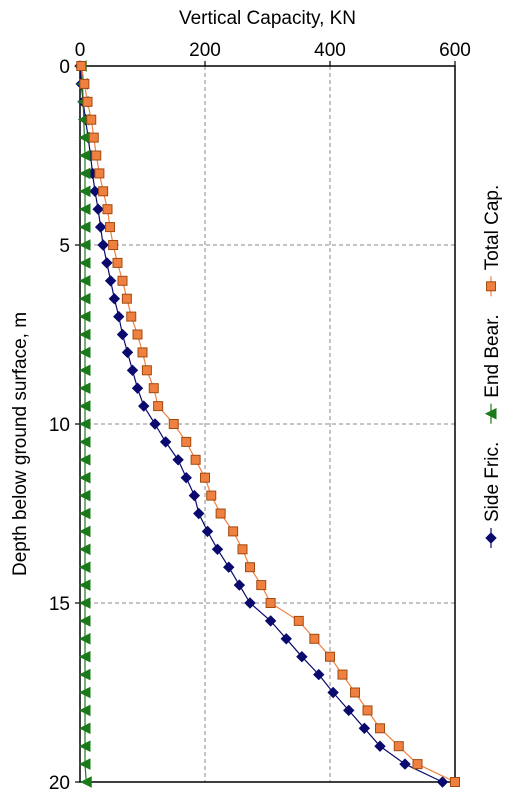  I want to click on y-tick-label: 0, so click(64, 67).